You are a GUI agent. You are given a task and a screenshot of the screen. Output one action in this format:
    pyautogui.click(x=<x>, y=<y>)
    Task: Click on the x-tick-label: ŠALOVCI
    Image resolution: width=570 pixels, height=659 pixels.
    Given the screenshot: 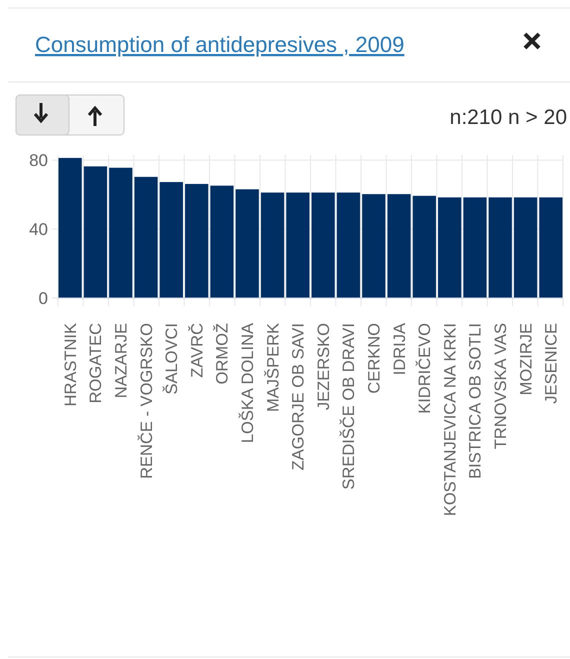 What is the action you would take?
    pyautogui.click(x=172, y=359)
    